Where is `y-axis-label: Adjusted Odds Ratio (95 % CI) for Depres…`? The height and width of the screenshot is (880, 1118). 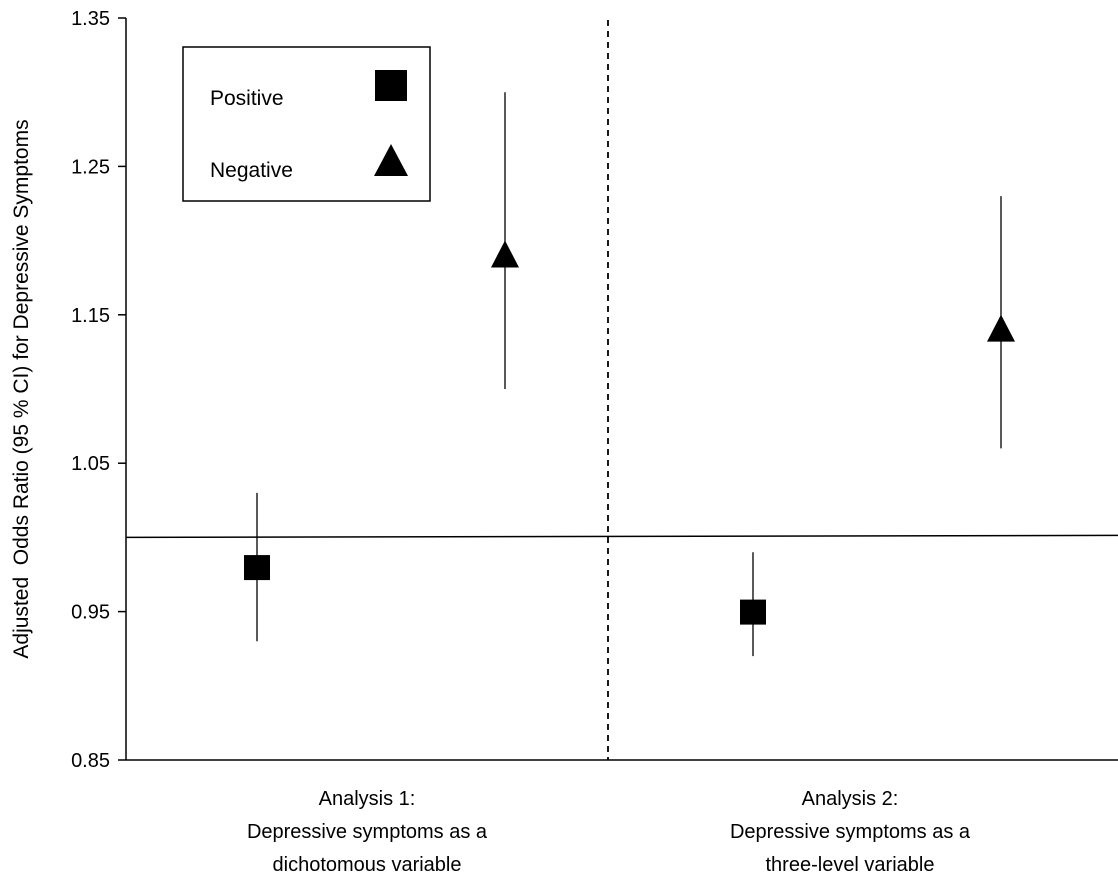 y-axis-label: Adjusted Odds Ratio (95 % CI) for Depres… is located at coordinates (21, 388).